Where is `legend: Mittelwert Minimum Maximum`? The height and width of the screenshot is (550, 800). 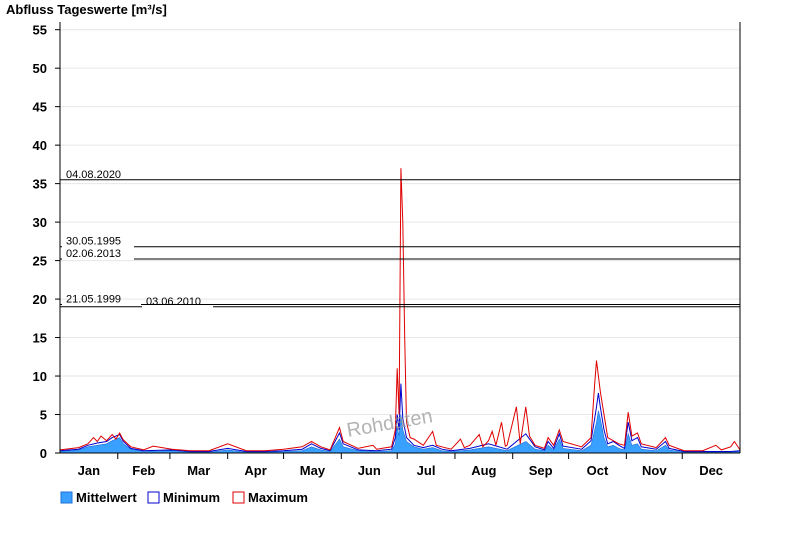 legend: Mittelwert Minimum Maximum is located at coordinates (184, 497).